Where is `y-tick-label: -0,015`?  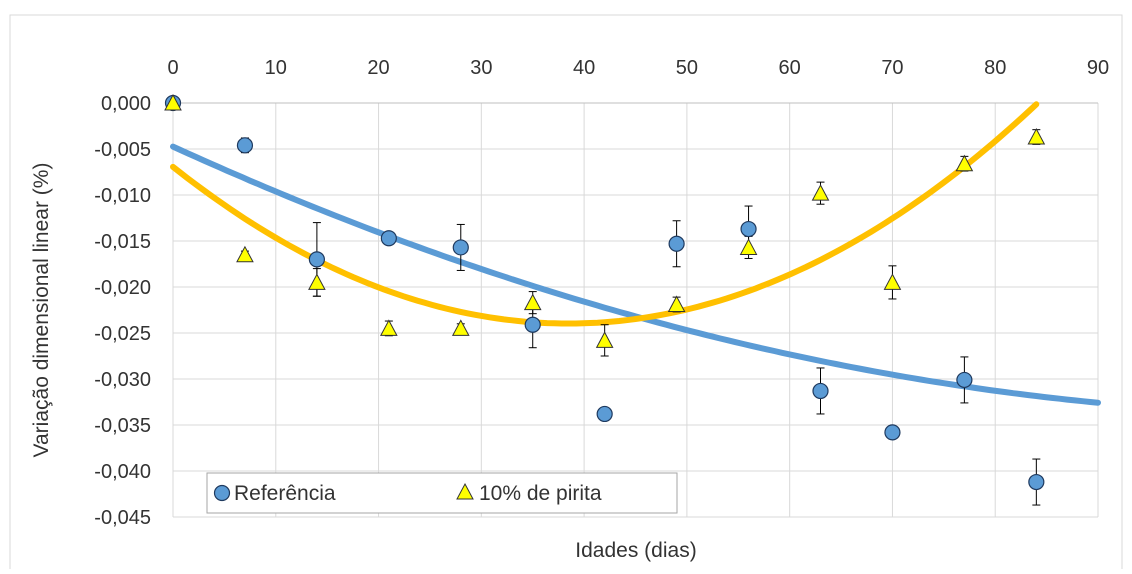
y-tick-label: -0,015 is located at coordinates (122, 242).